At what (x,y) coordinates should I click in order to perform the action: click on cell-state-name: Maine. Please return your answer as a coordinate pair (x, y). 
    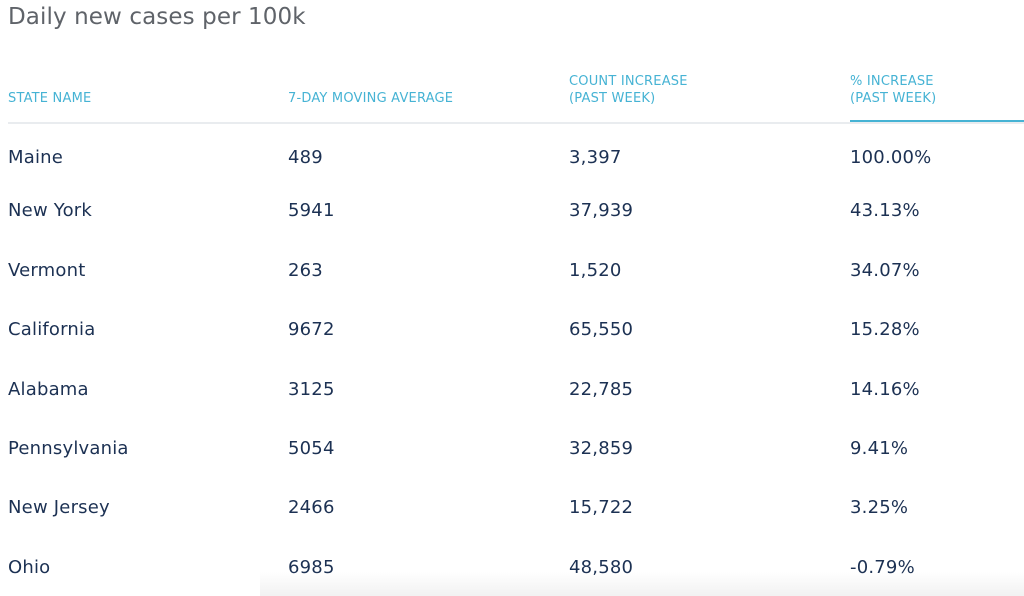
    Looking at the image, I should click on (36, 157).